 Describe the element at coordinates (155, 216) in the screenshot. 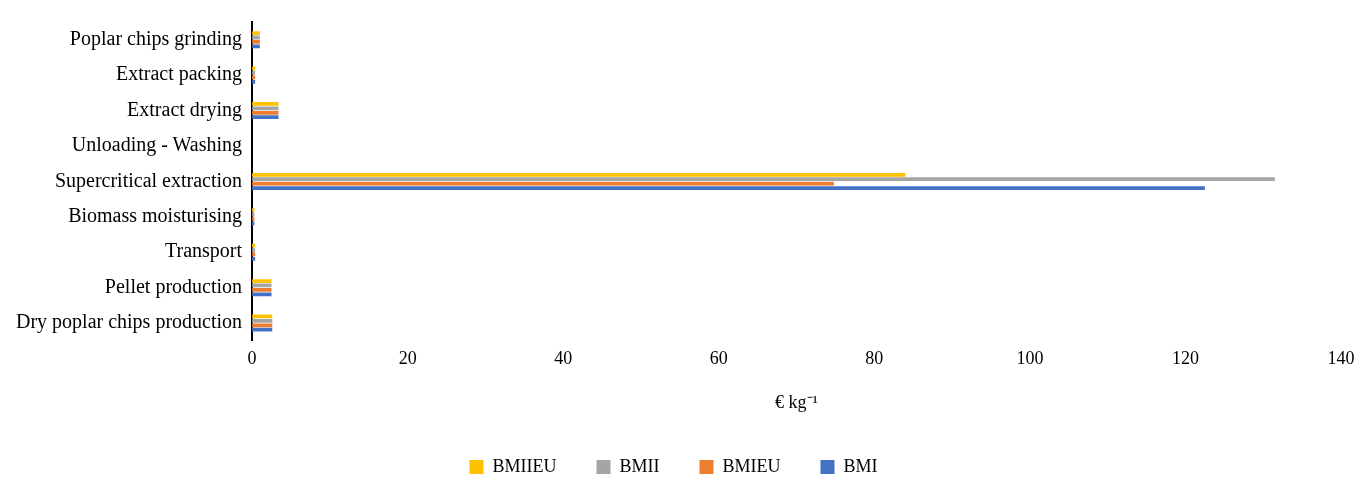

I see `y-tick-label: Biomass moisturising` at that location.